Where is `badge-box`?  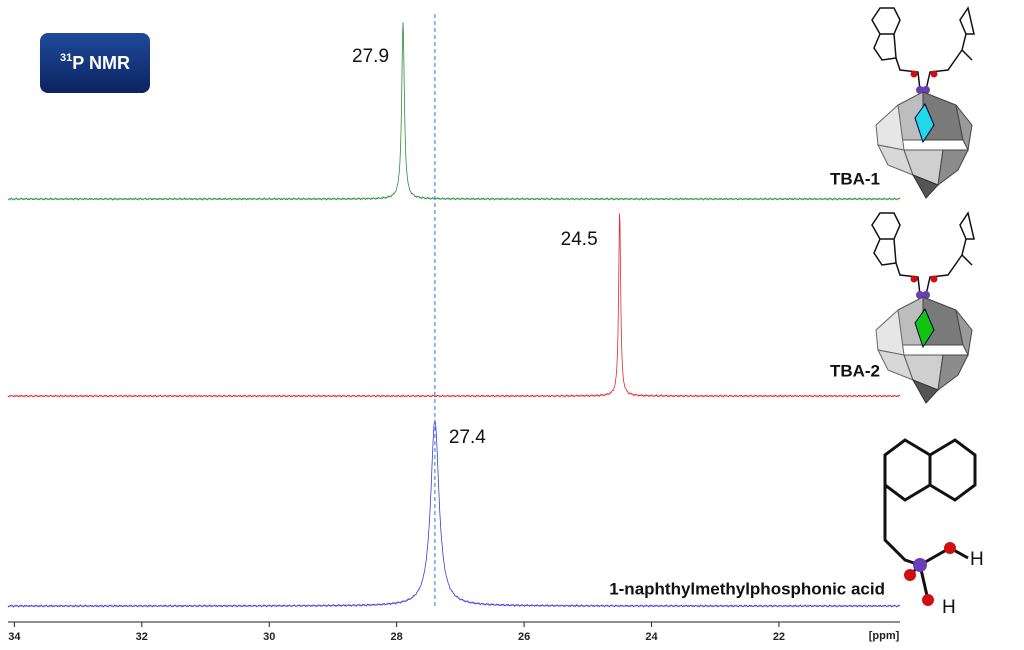
badge-box is located at coordinates (95, 63).